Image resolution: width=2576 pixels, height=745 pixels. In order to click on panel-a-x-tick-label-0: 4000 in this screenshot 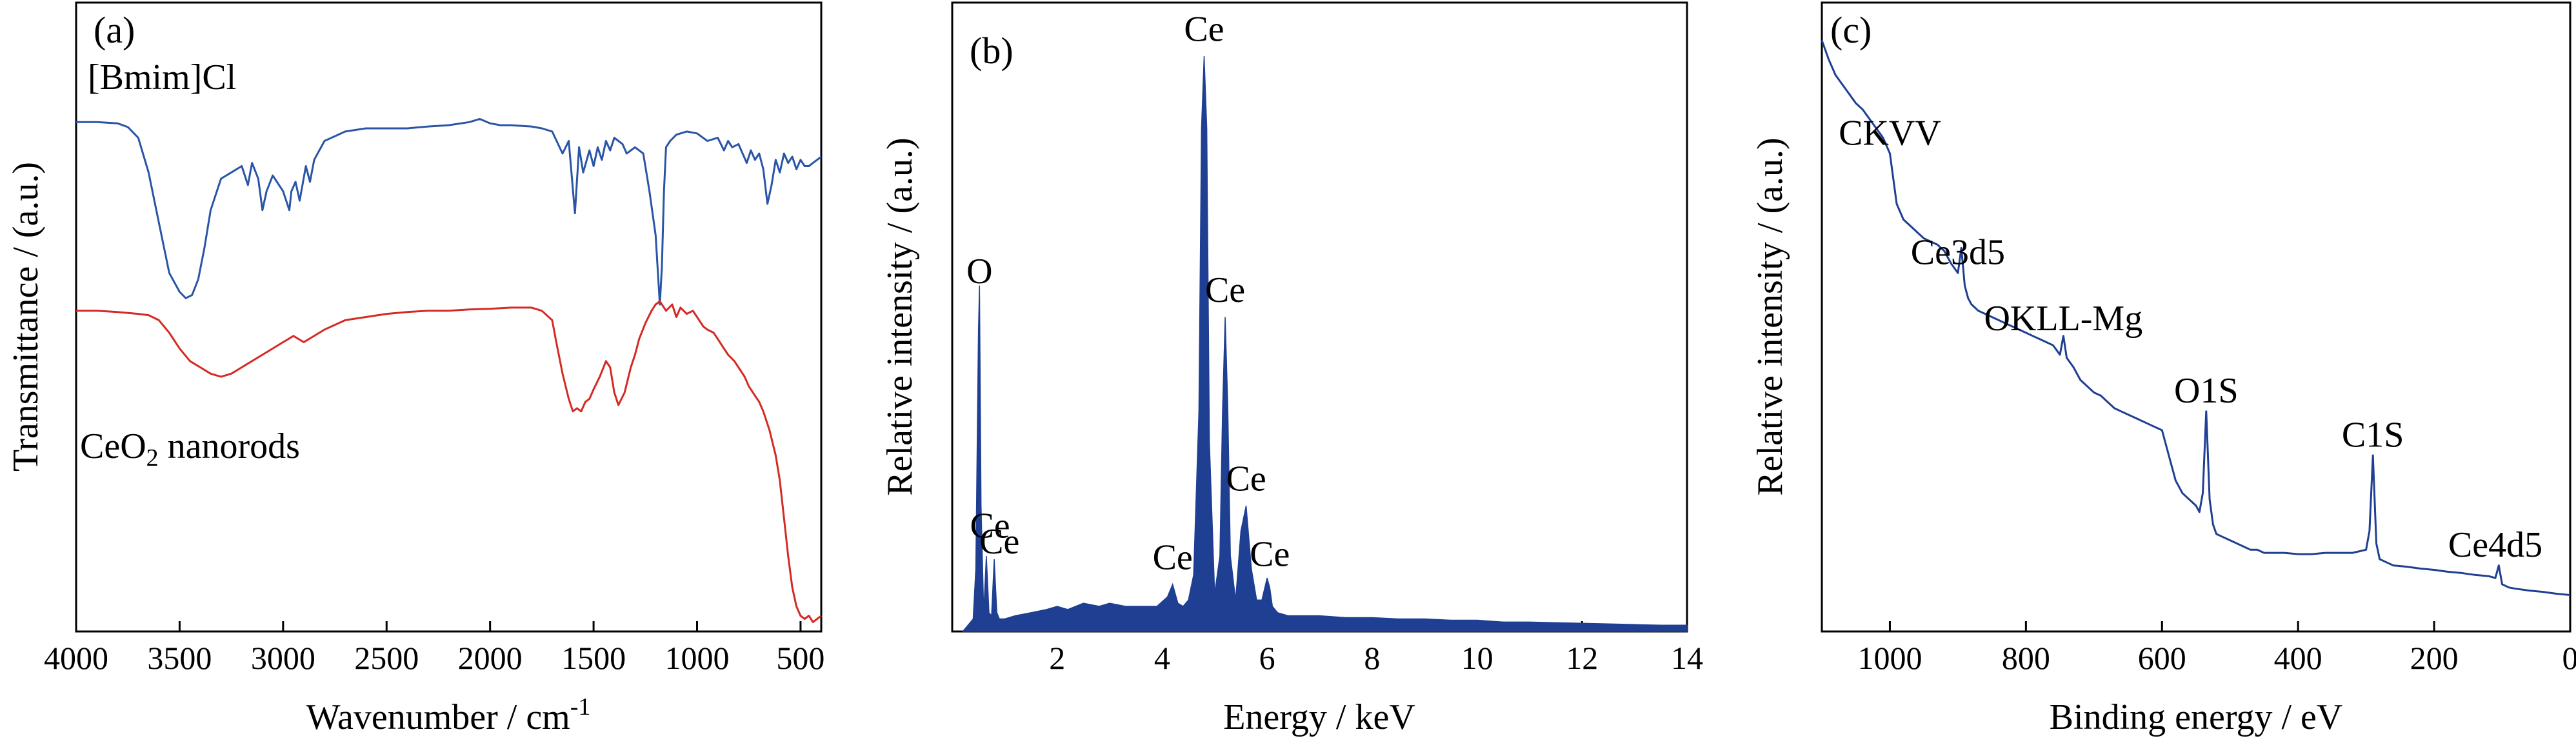, I will do `click(76, 658)`.